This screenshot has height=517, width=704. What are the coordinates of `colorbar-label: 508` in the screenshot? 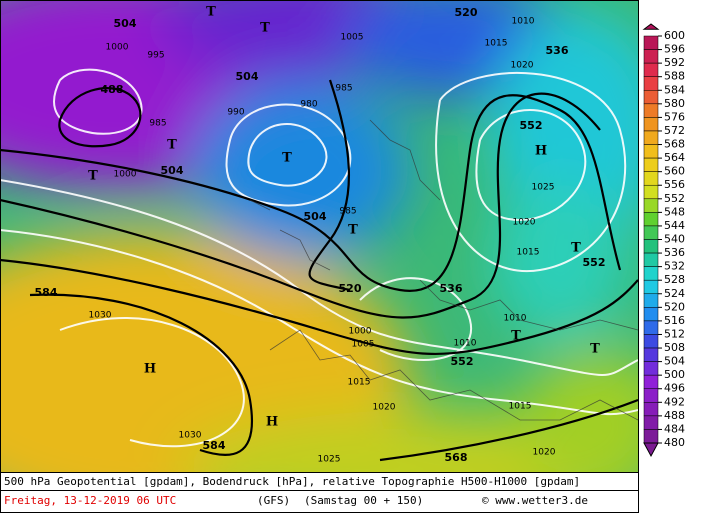 It's located at (674, 347).